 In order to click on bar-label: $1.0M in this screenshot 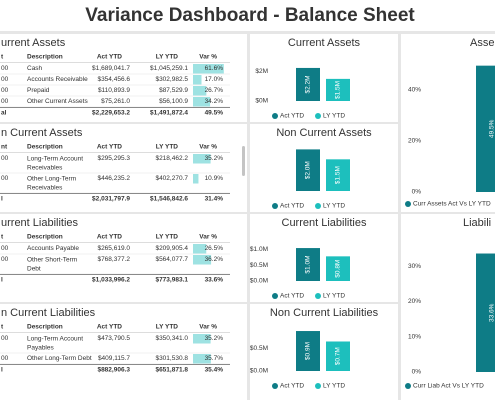, I will do `click(308, 264)`.